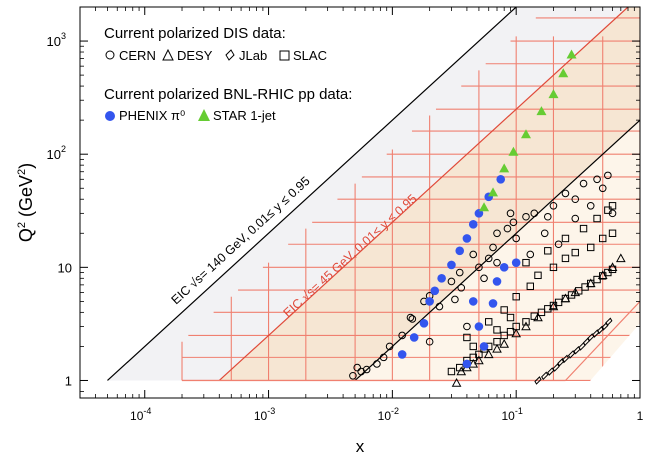 This screenshot has height=464, width=647. What do you see at coordinates (284, 55) in the screenshot?
I see `legend-slac-symbol` at bounding box center [284, 55].